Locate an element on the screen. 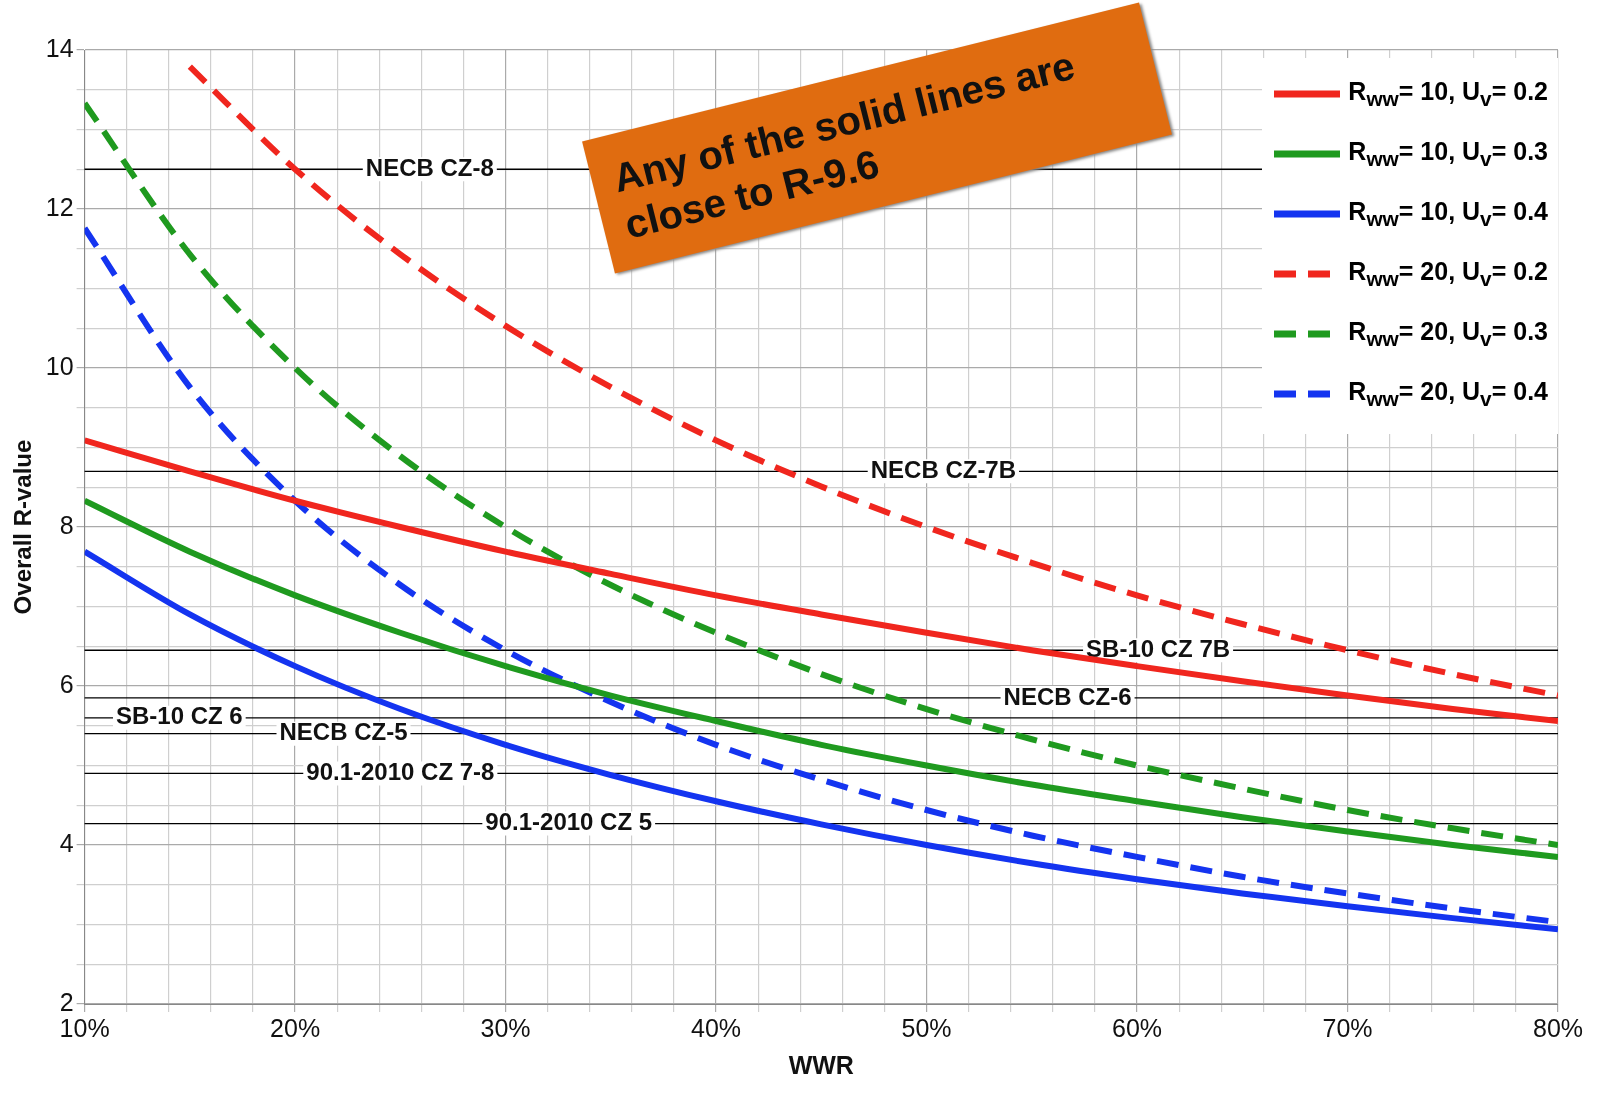  x-tick-label: 80% is located at coordinates (1558, 1027).